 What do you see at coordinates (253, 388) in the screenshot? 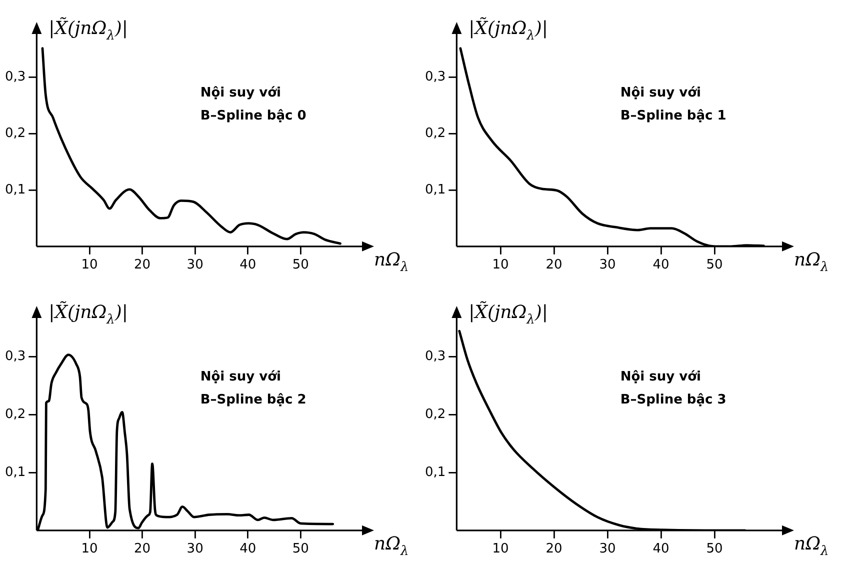
I see `annotation: Nội suy với B–Spline bậc 2` at bounding box center [253, 388].